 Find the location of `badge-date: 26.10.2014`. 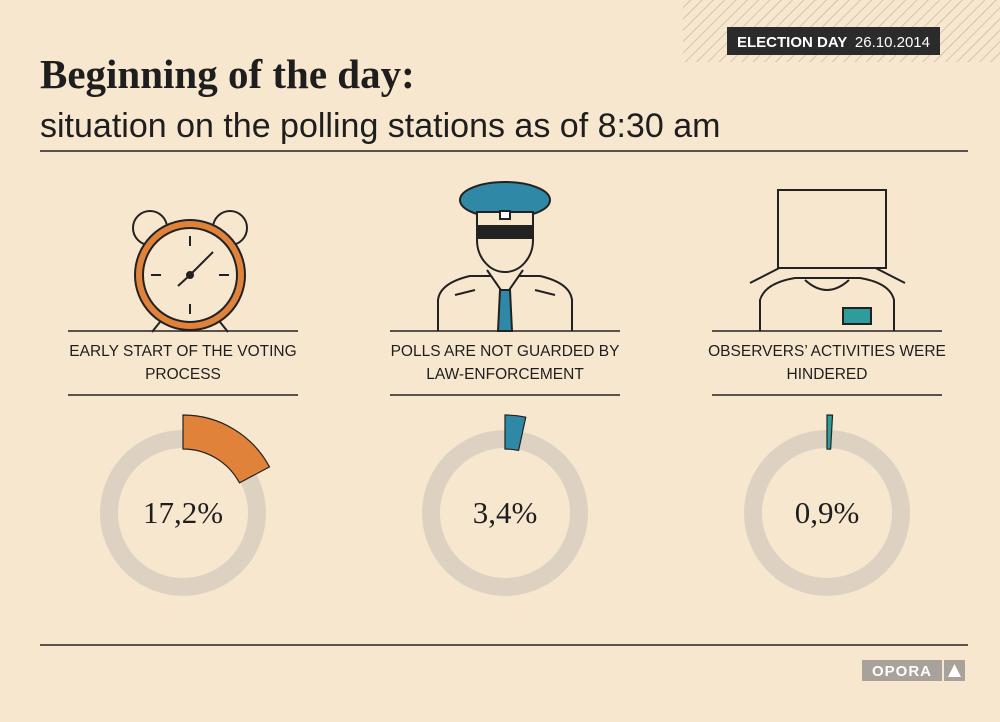

badge-date: 26.10.2014 is located at coordinates (892, 42).